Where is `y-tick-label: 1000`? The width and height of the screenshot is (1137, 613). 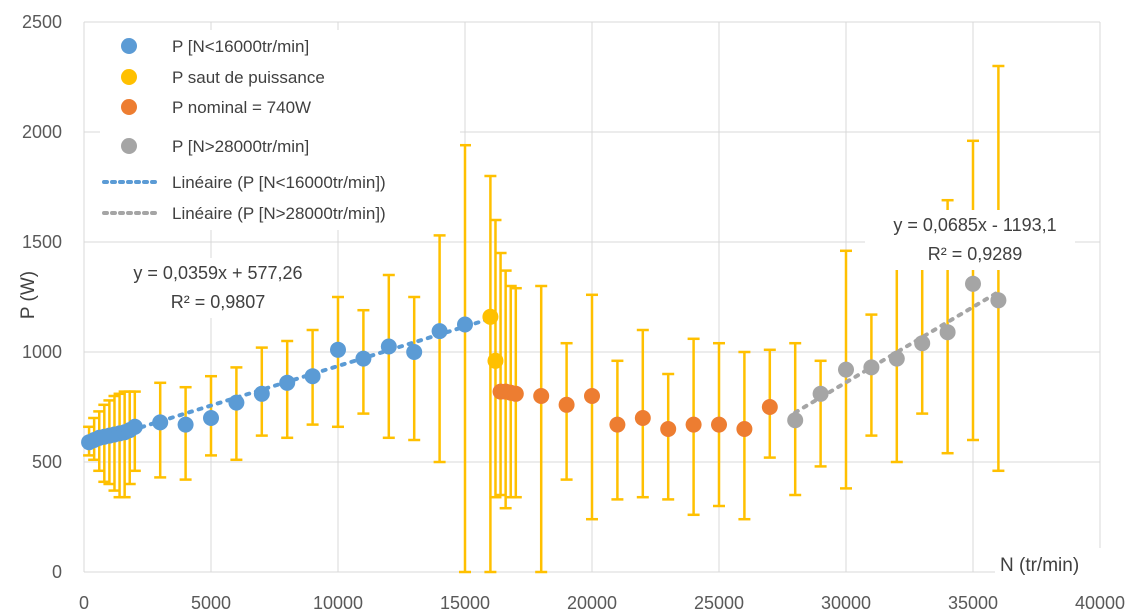
y-tick-label: 1000 is located at coordinates (42, 352).